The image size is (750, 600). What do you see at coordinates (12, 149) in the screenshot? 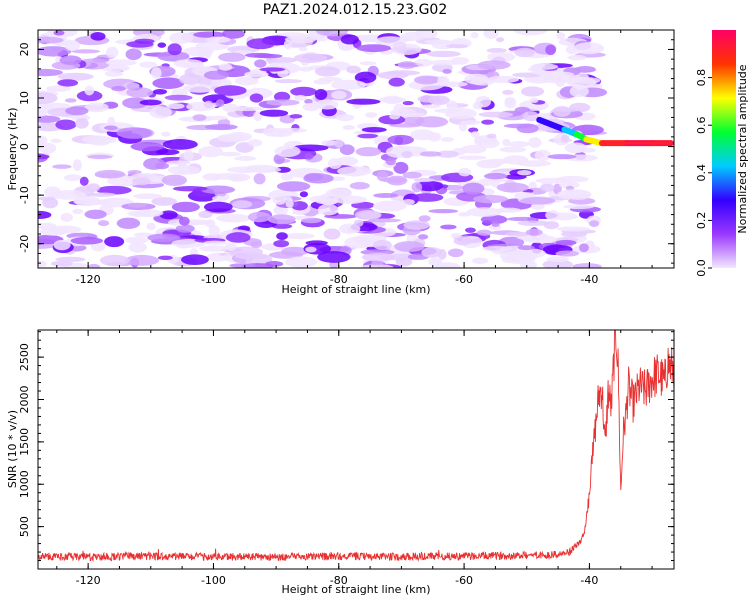
I see `spectrogram-y-label: Frequency (Hz)` at bounding box center [12, 149].